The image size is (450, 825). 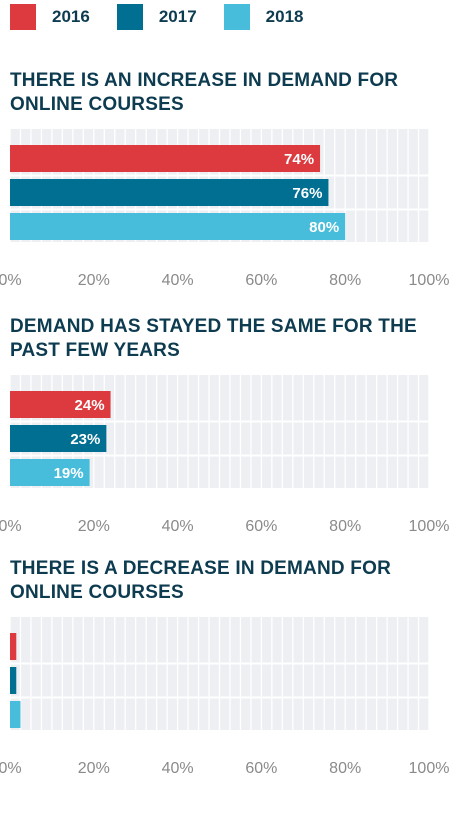 What do you see at coordinates (156, 17) in the screenshot?
I see `legend-item-2017: 2017` at bounding box center [156, 17].